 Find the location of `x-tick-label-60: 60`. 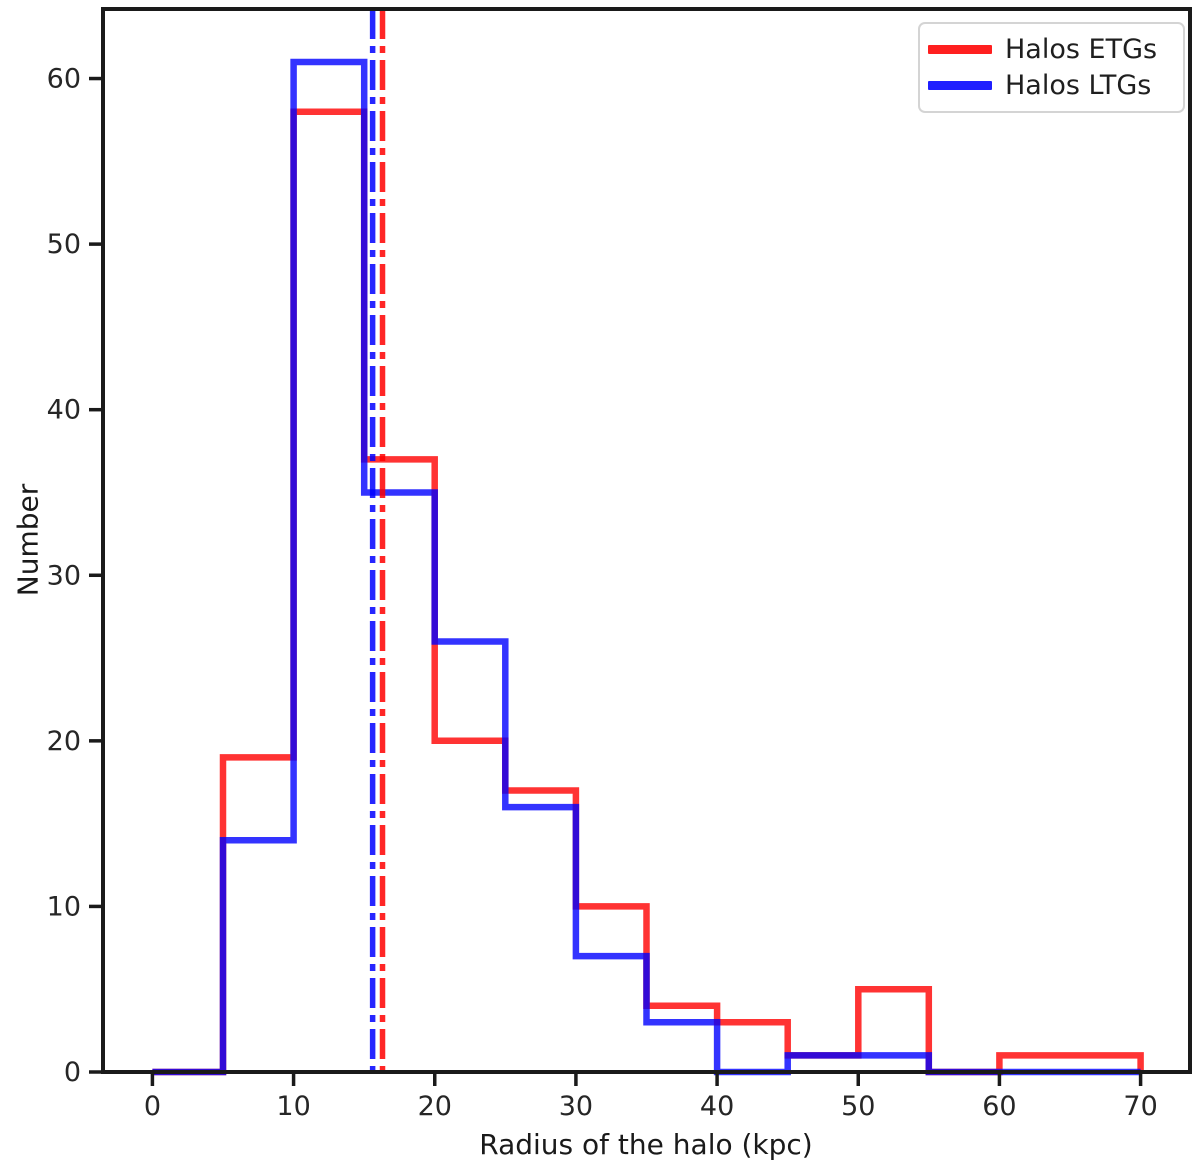

x-tick-label-60: 60 is located at coordinates (999, 1106).